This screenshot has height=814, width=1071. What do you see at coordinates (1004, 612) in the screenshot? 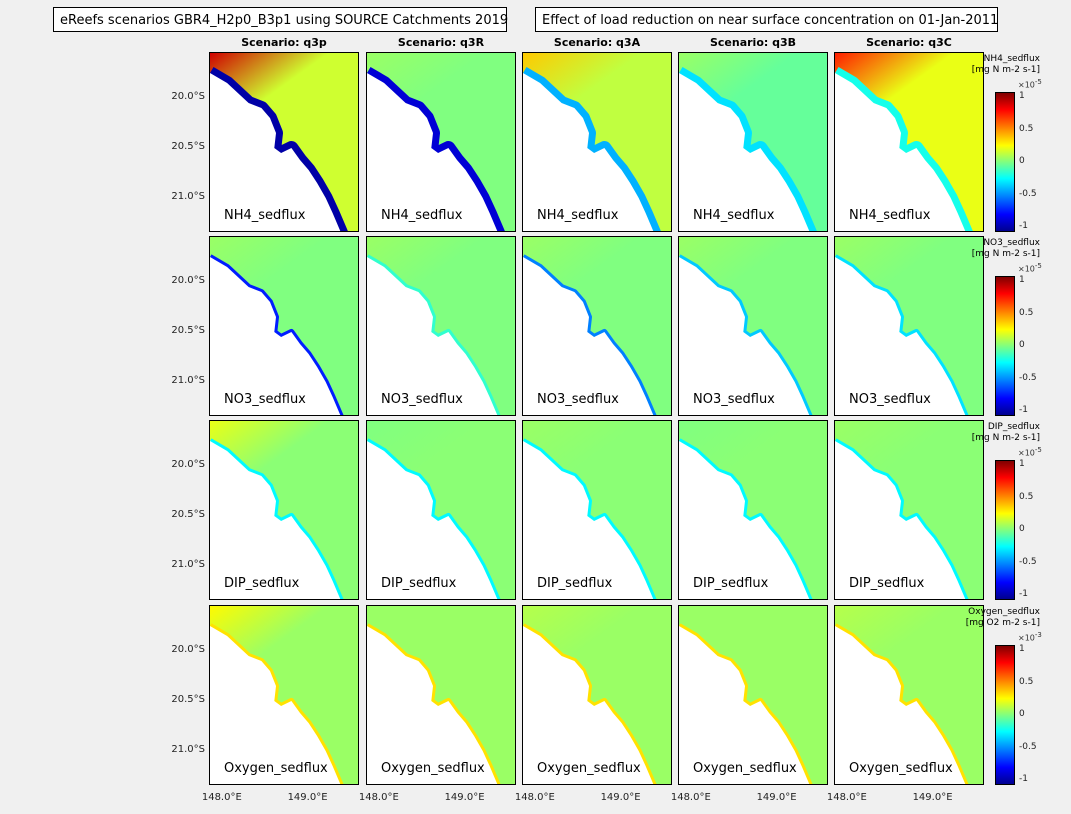
I see `colorbar-title: Oxygen_sedflux` at bounding box center [1004, 612].